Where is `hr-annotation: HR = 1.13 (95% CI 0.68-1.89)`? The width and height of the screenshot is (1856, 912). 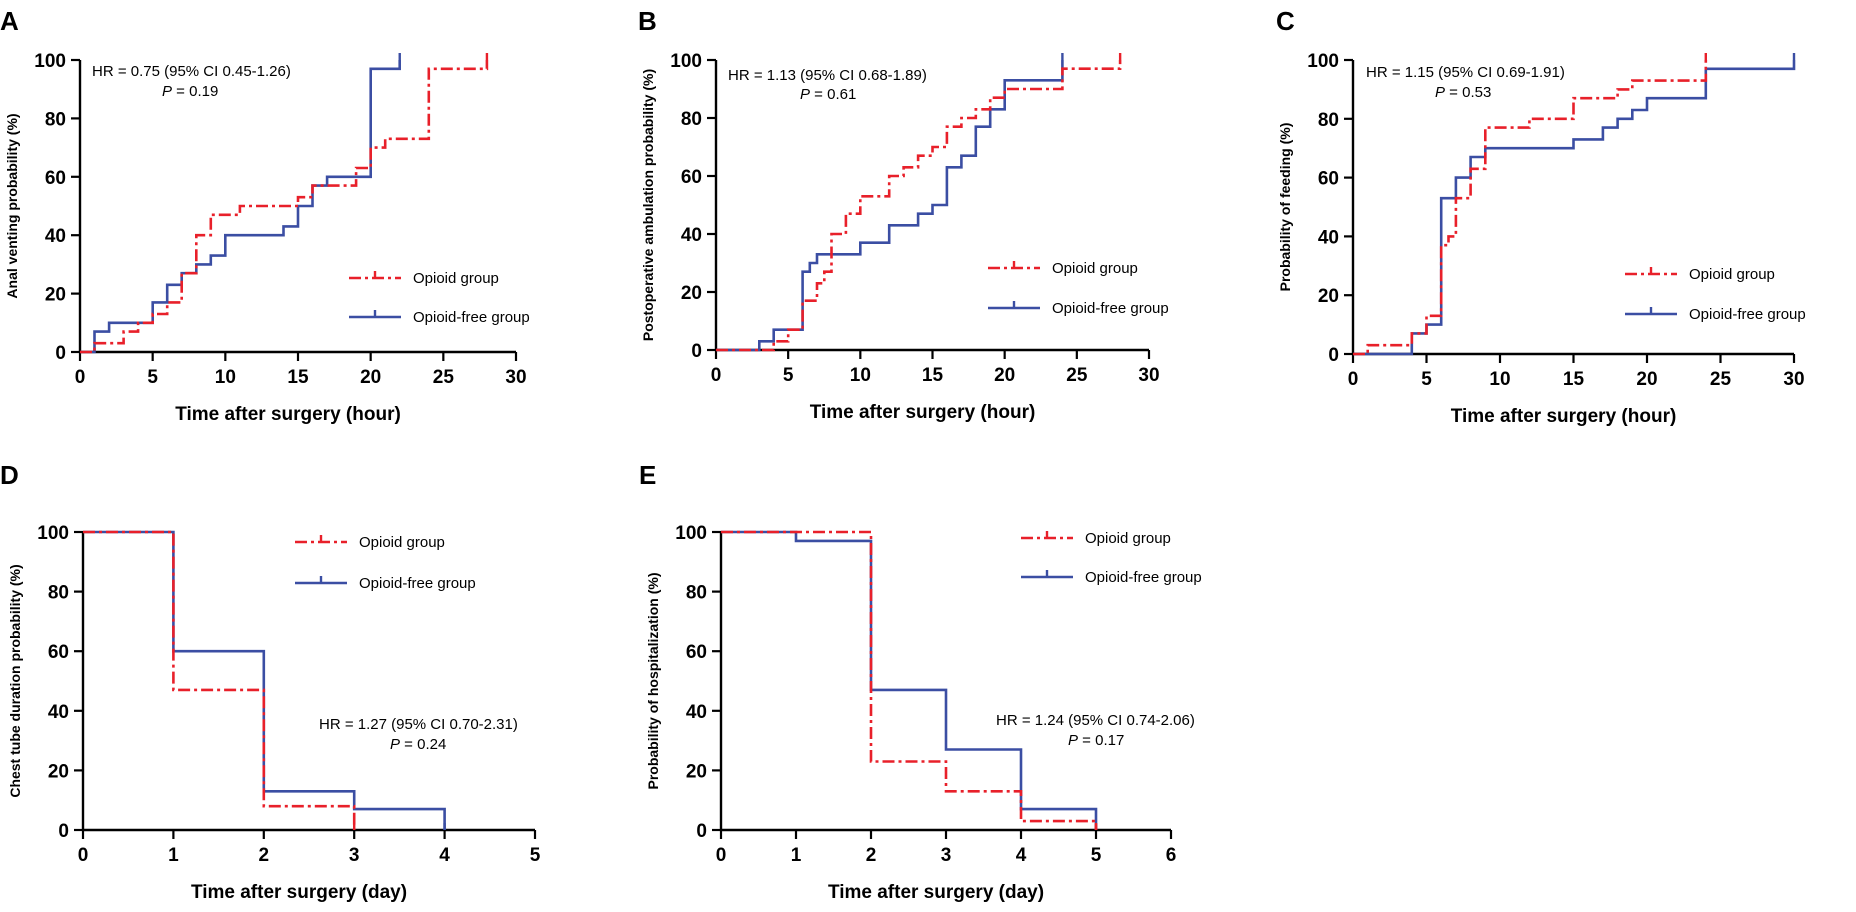 hr-annotation: HR = 1.13 (95% CI 0.68-1.89) is located at coordinates (827, 75).